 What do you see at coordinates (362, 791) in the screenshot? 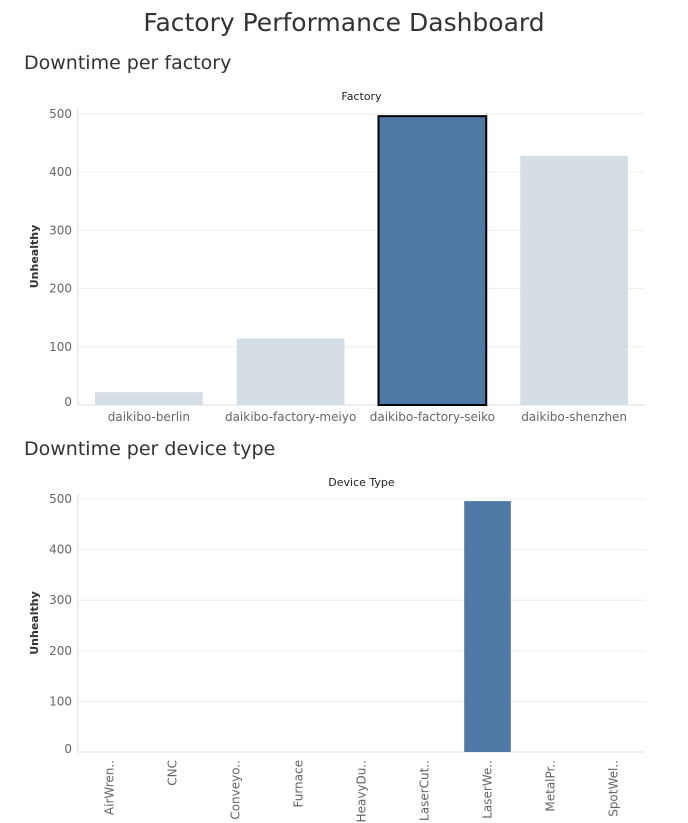
I see `x-tick-label: HeavyDu..` at bounding box center [362, 791].